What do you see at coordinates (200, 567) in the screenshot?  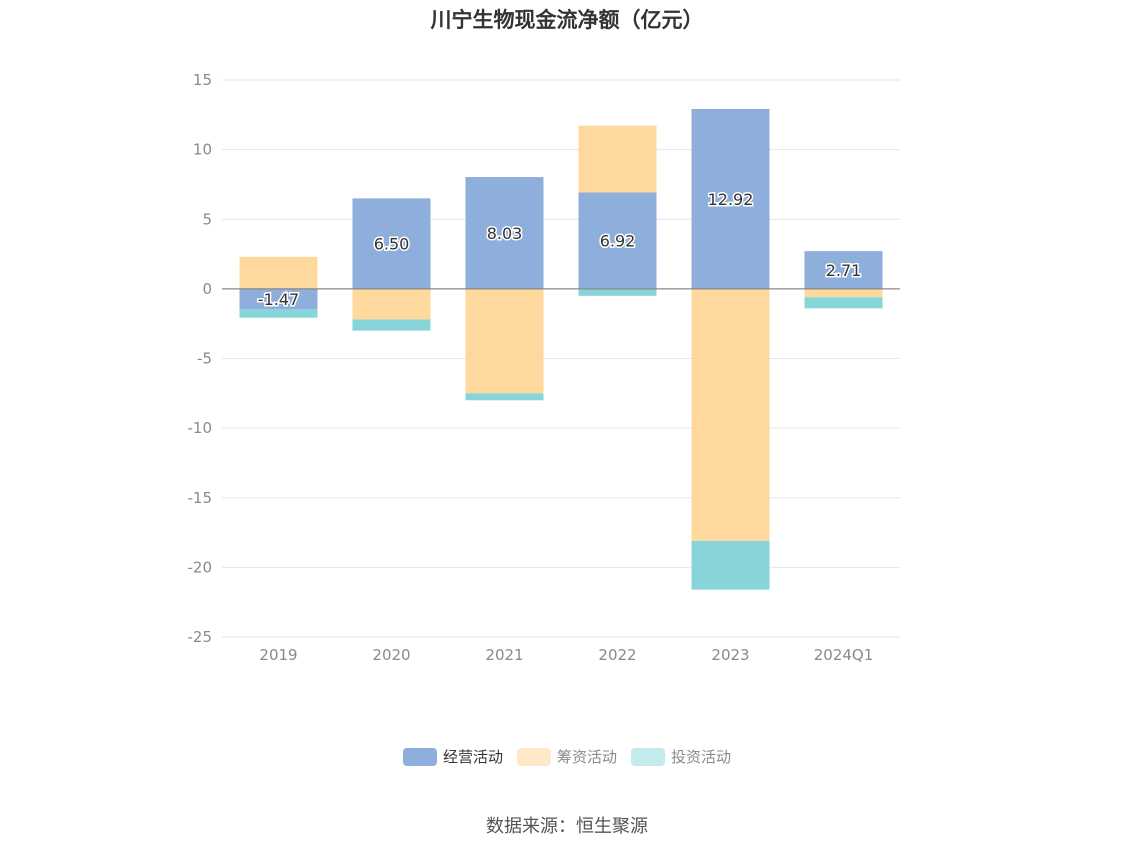 I see `y-tick-label: -20` at bounding box center [200, 567].